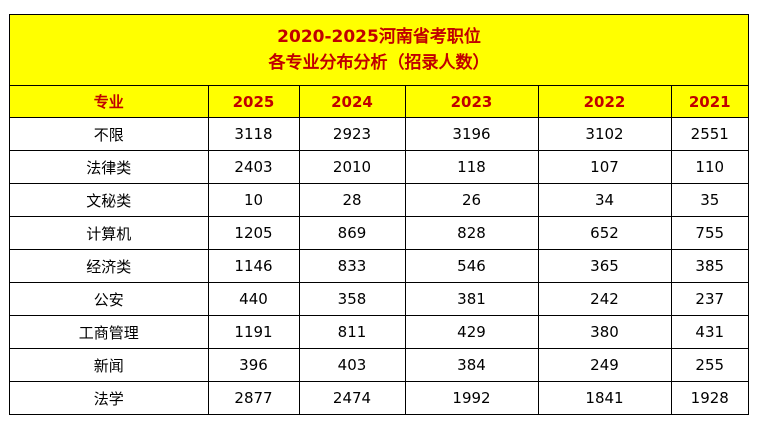 The width and height of the screenshot is (757, 424). What do you see at coordinates (471, 167) in the screenshot?
I see `table-cell: 118` at bounding box center [471, 167].